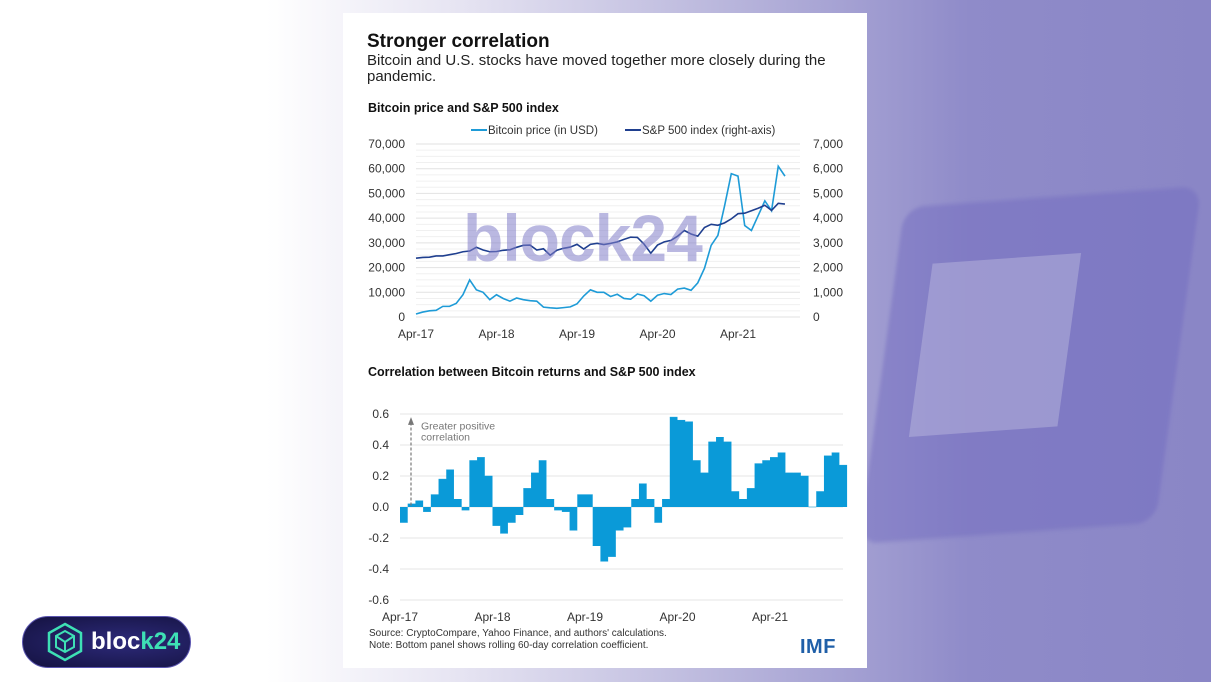 This screenshot has height=682, width=1211. Describe the element at coordinates (543, 131) in the screenshot. I see `legend-label: Bitcoin price (in USD)` at that location.